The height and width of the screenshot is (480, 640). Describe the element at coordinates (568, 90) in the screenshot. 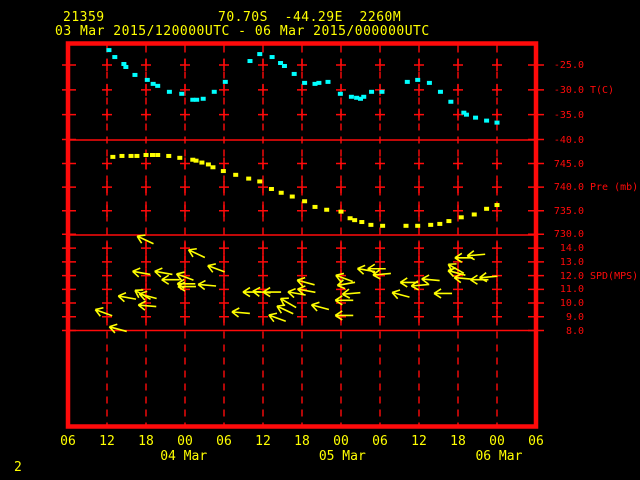

I see `temperature-tick-label: -30.0` at that location.